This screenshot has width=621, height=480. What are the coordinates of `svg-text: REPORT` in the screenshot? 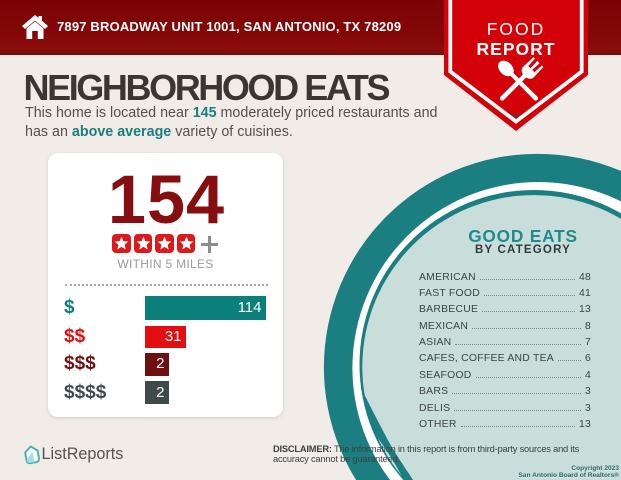 It's located at (516, 49).